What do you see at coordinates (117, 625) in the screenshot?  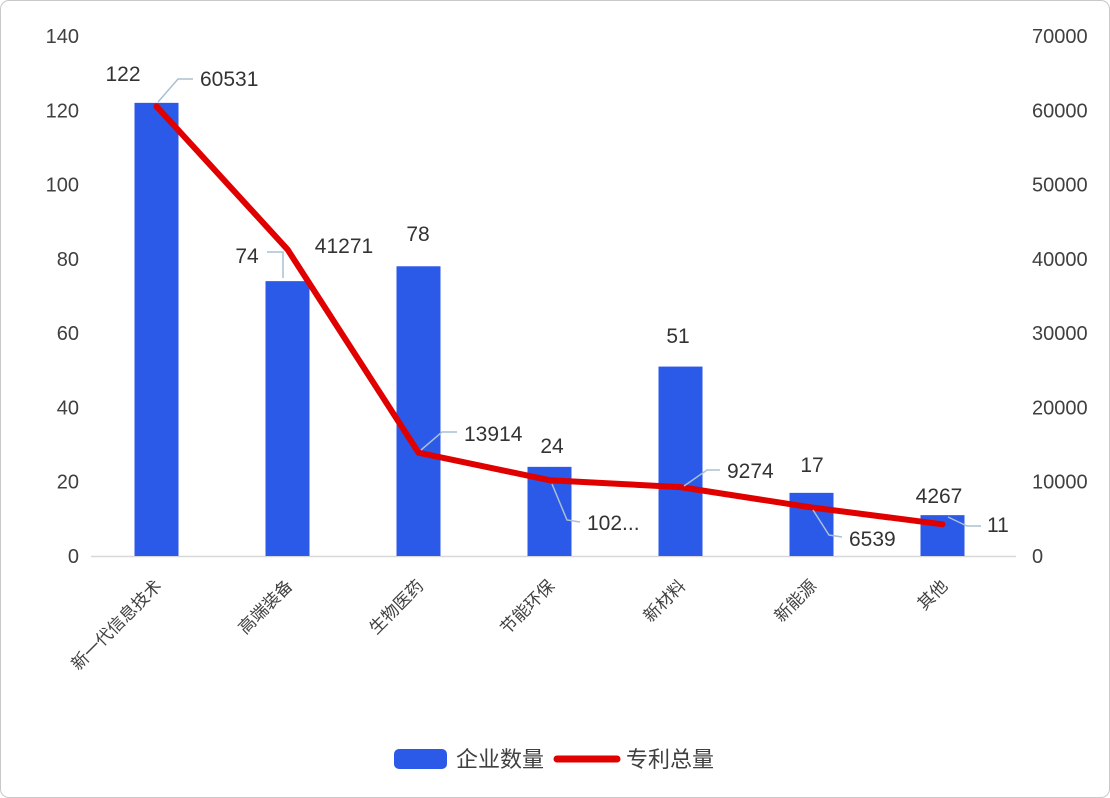 I see `x-axis-category-label: 新一代信息技术` at bounding box center [117, 625].